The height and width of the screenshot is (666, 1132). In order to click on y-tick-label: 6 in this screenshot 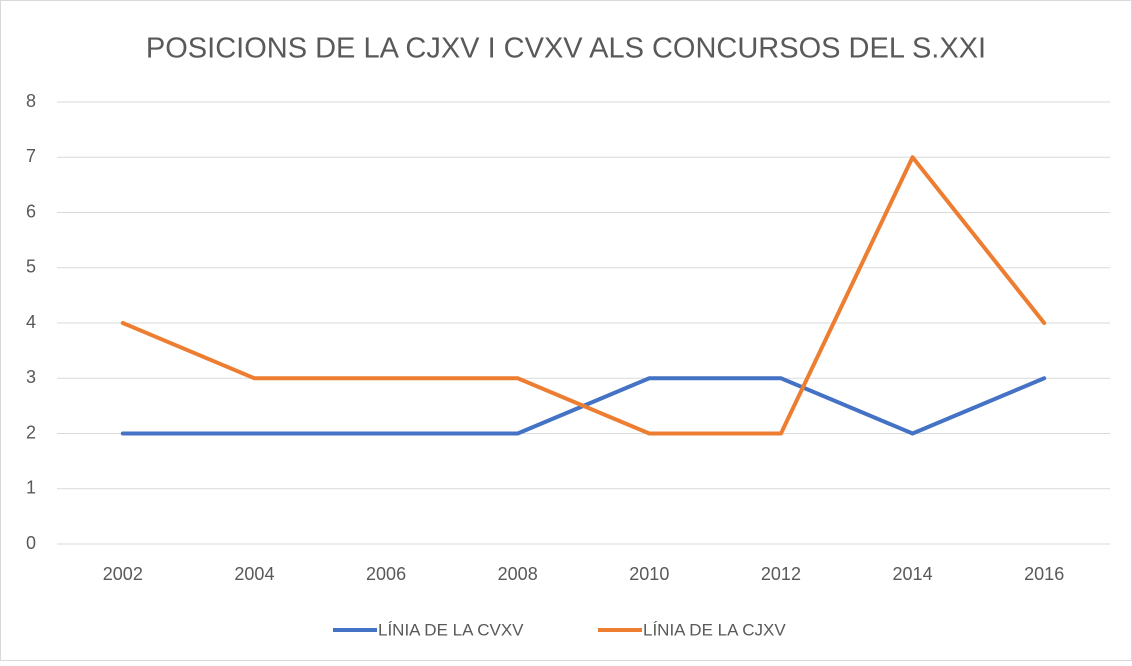, I will do `click(31, 211)`.